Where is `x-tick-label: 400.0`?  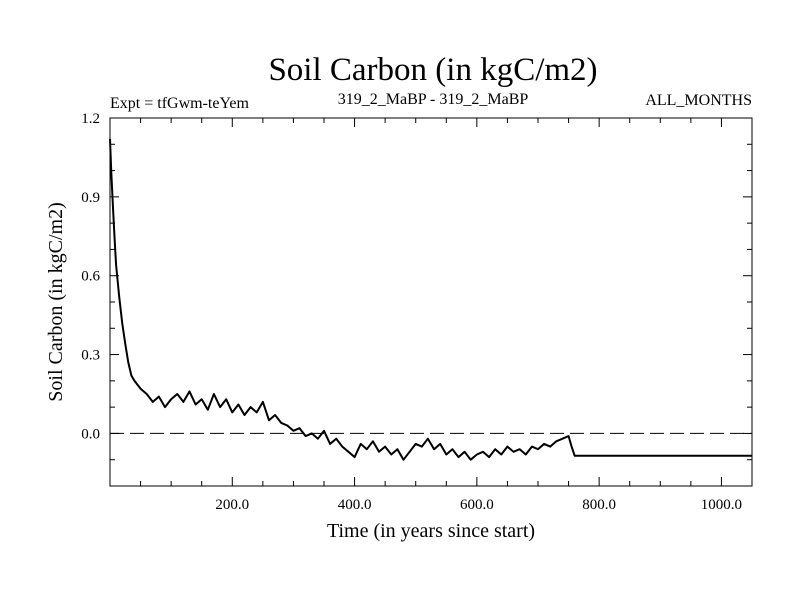
x-tick-label: 400.0 is located at coordinates (355, 505).